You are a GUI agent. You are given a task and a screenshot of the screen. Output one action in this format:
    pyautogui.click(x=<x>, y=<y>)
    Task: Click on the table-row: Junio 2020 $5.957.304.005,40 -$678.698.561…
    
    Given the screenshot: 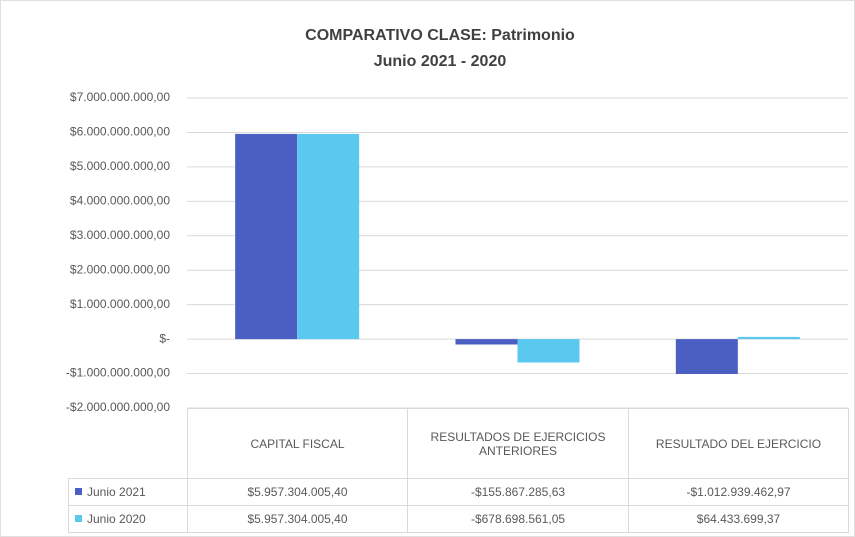 What is the action you would take?
    pyautogui.click(x=458, y=519)
    